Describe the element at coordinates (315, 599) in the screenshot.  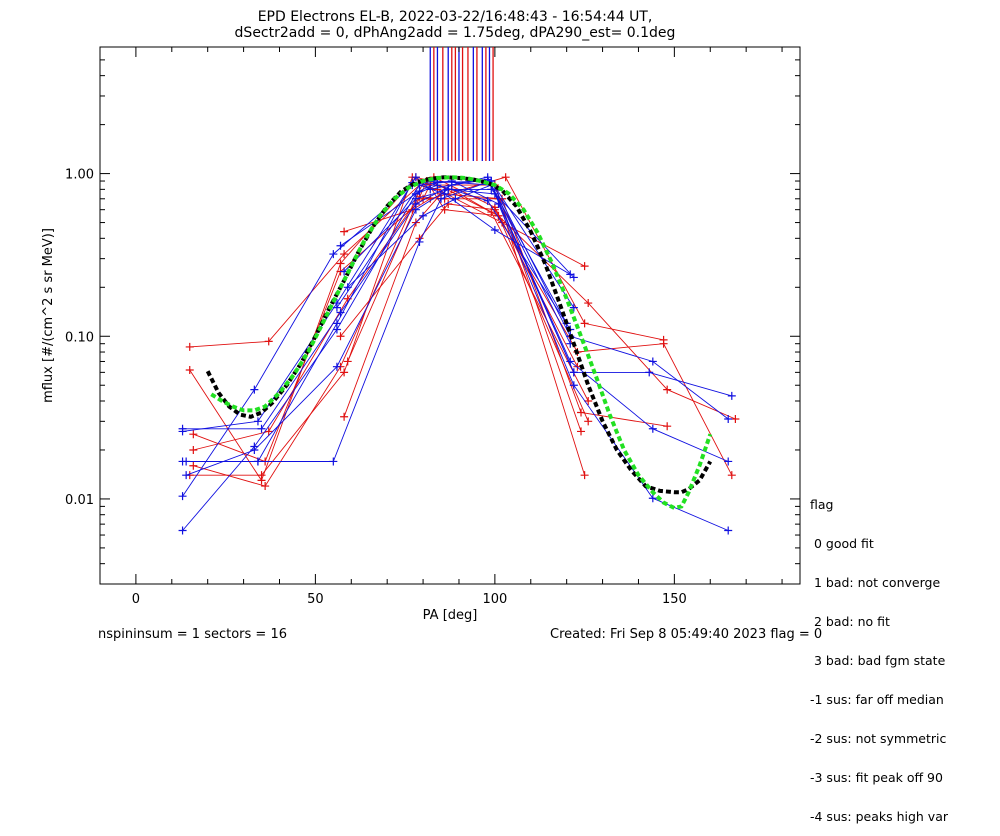
I see `x-tick-label: 50` at that location.